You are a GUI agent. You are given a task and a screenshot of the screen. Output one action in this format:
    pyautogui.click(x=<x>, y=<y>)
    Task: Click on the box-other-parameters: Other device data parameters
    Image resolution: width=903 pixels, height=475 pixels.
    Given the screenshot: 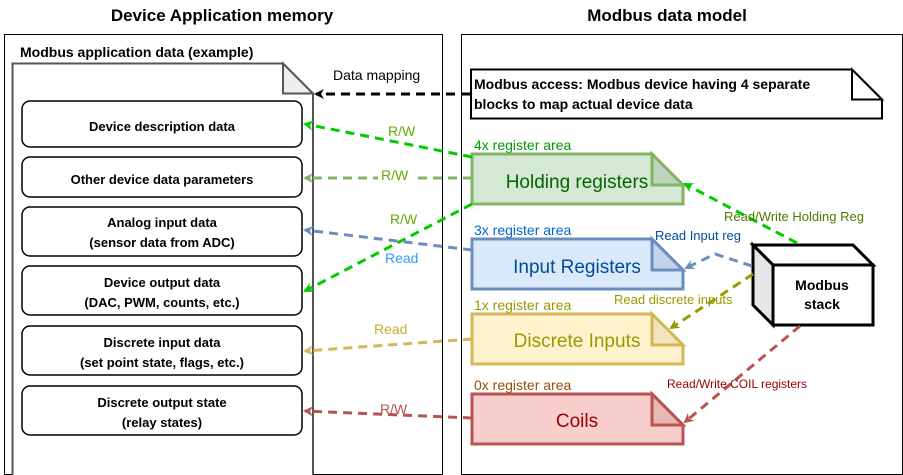 What is the action you would take?
    pyautogui.click(x=162, y=177)
    